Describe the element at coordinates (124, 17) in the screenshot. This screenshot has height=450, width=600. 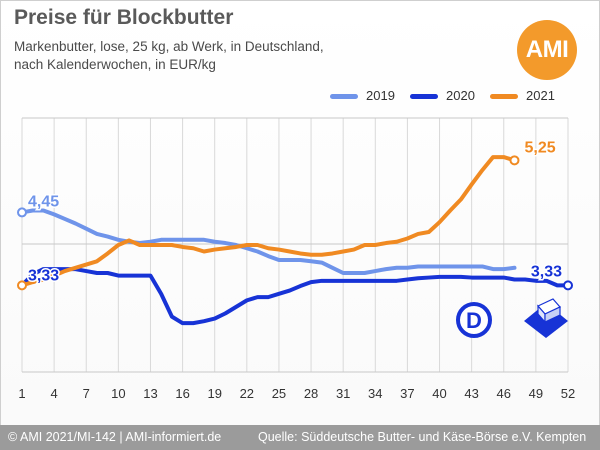
I see `chart-title: Preise für Blockbutter` at that location.